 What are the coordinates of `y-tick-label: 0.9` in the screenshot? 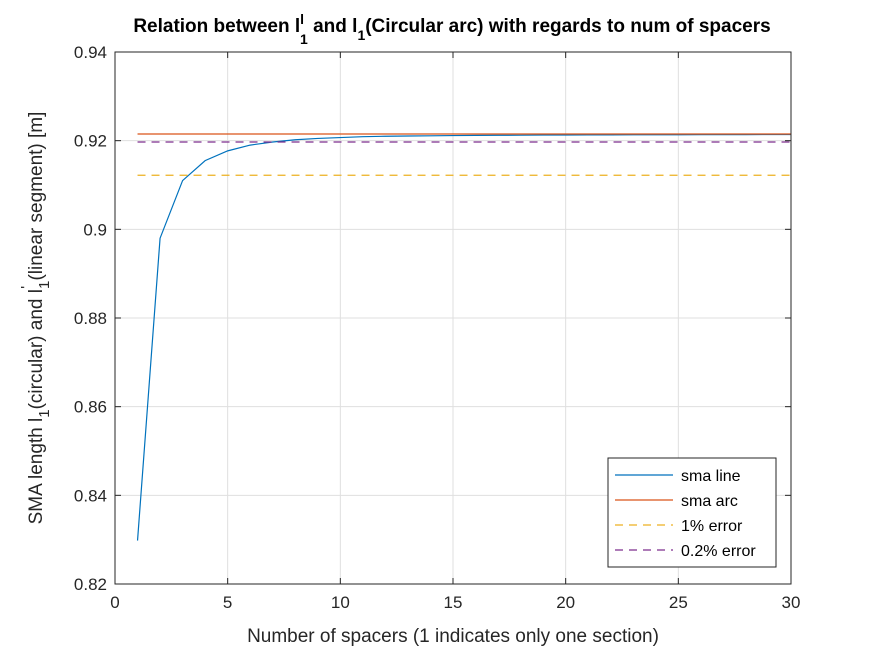 It's located at (95, 229).